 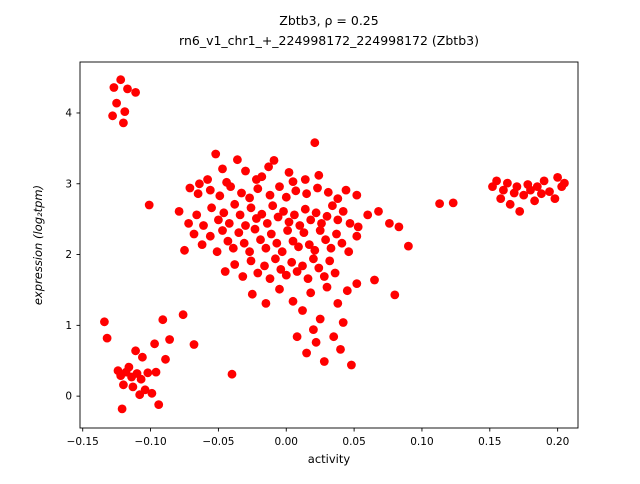 I want to click on x-tick-label: −0.10, so click(x=150, y=442).